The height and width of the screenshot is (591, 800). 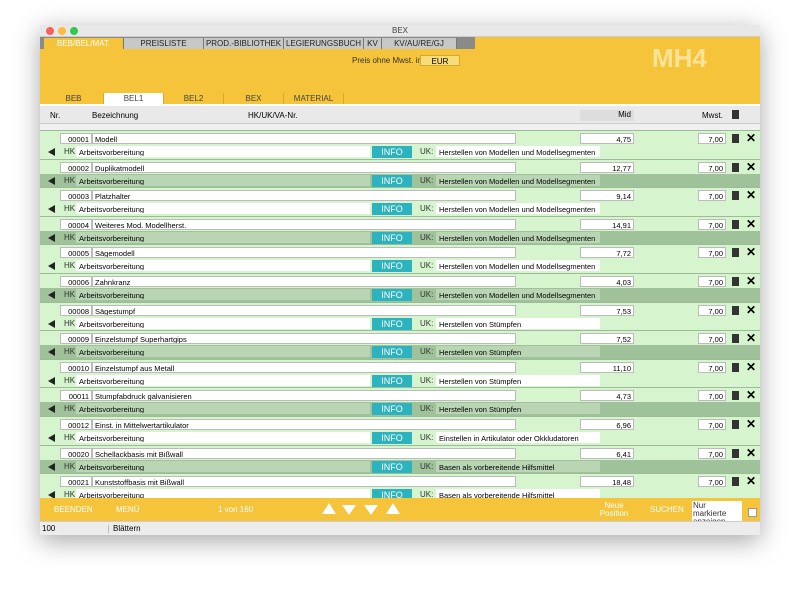 I want to click on subtab: MATERIAL, so click(x=314, y=98).